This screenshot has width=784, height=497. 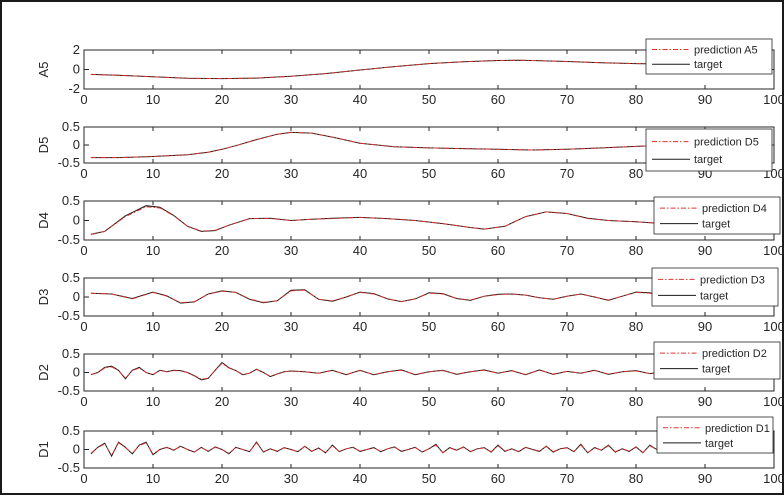 What do you see at coordinates (43, 297) in the screenshot?
I see `y-axis-label: D3` at bounding box center [43, 297].